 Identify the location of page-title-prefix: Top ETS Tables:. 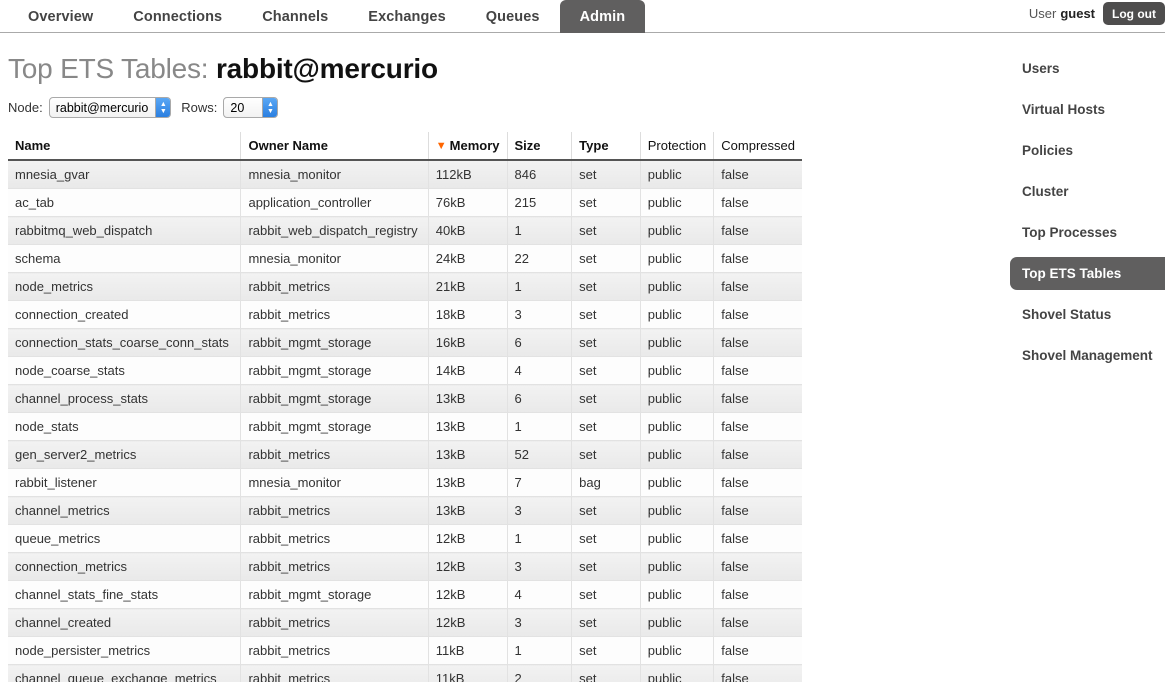
(108, 68).